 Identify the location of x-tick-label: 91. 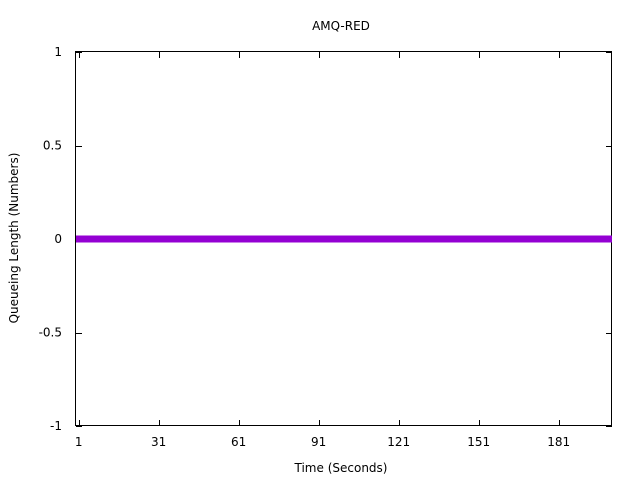
(318, 442).